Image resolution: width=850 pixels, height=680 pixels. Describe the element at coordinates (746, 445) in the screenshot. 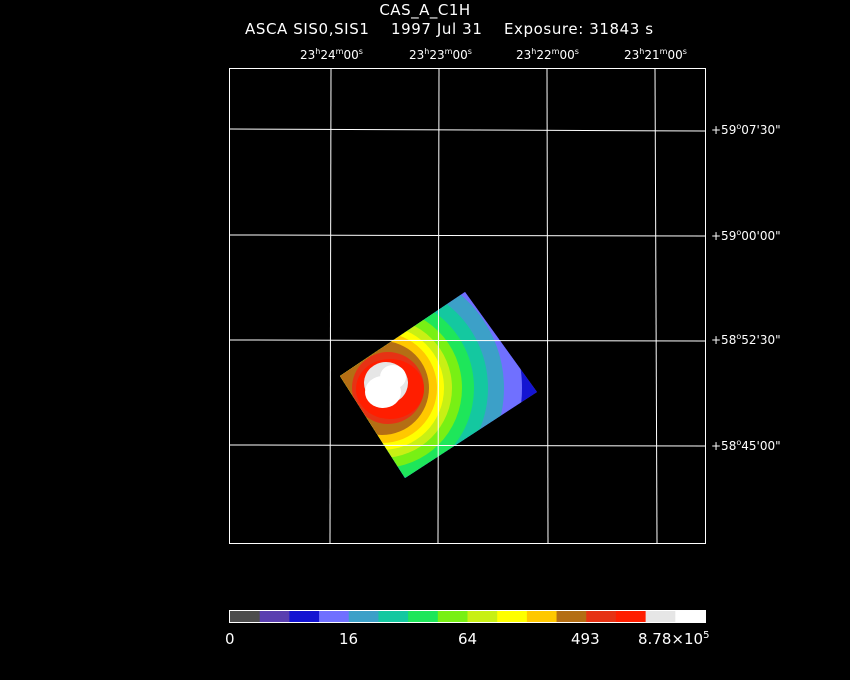

I see `dec-tick-label: +58o45'00"` at that location.